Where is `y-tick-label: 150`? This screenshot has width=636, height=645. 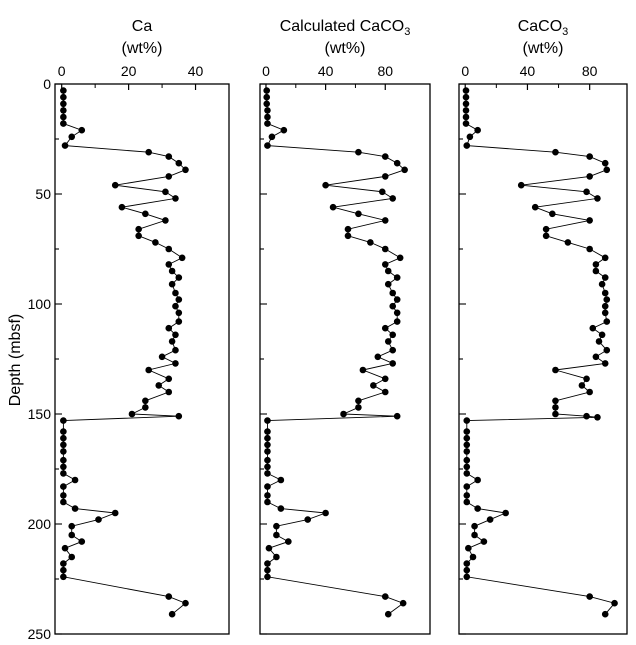 y-tick-label: 150 is located at coordinates (40, 414).